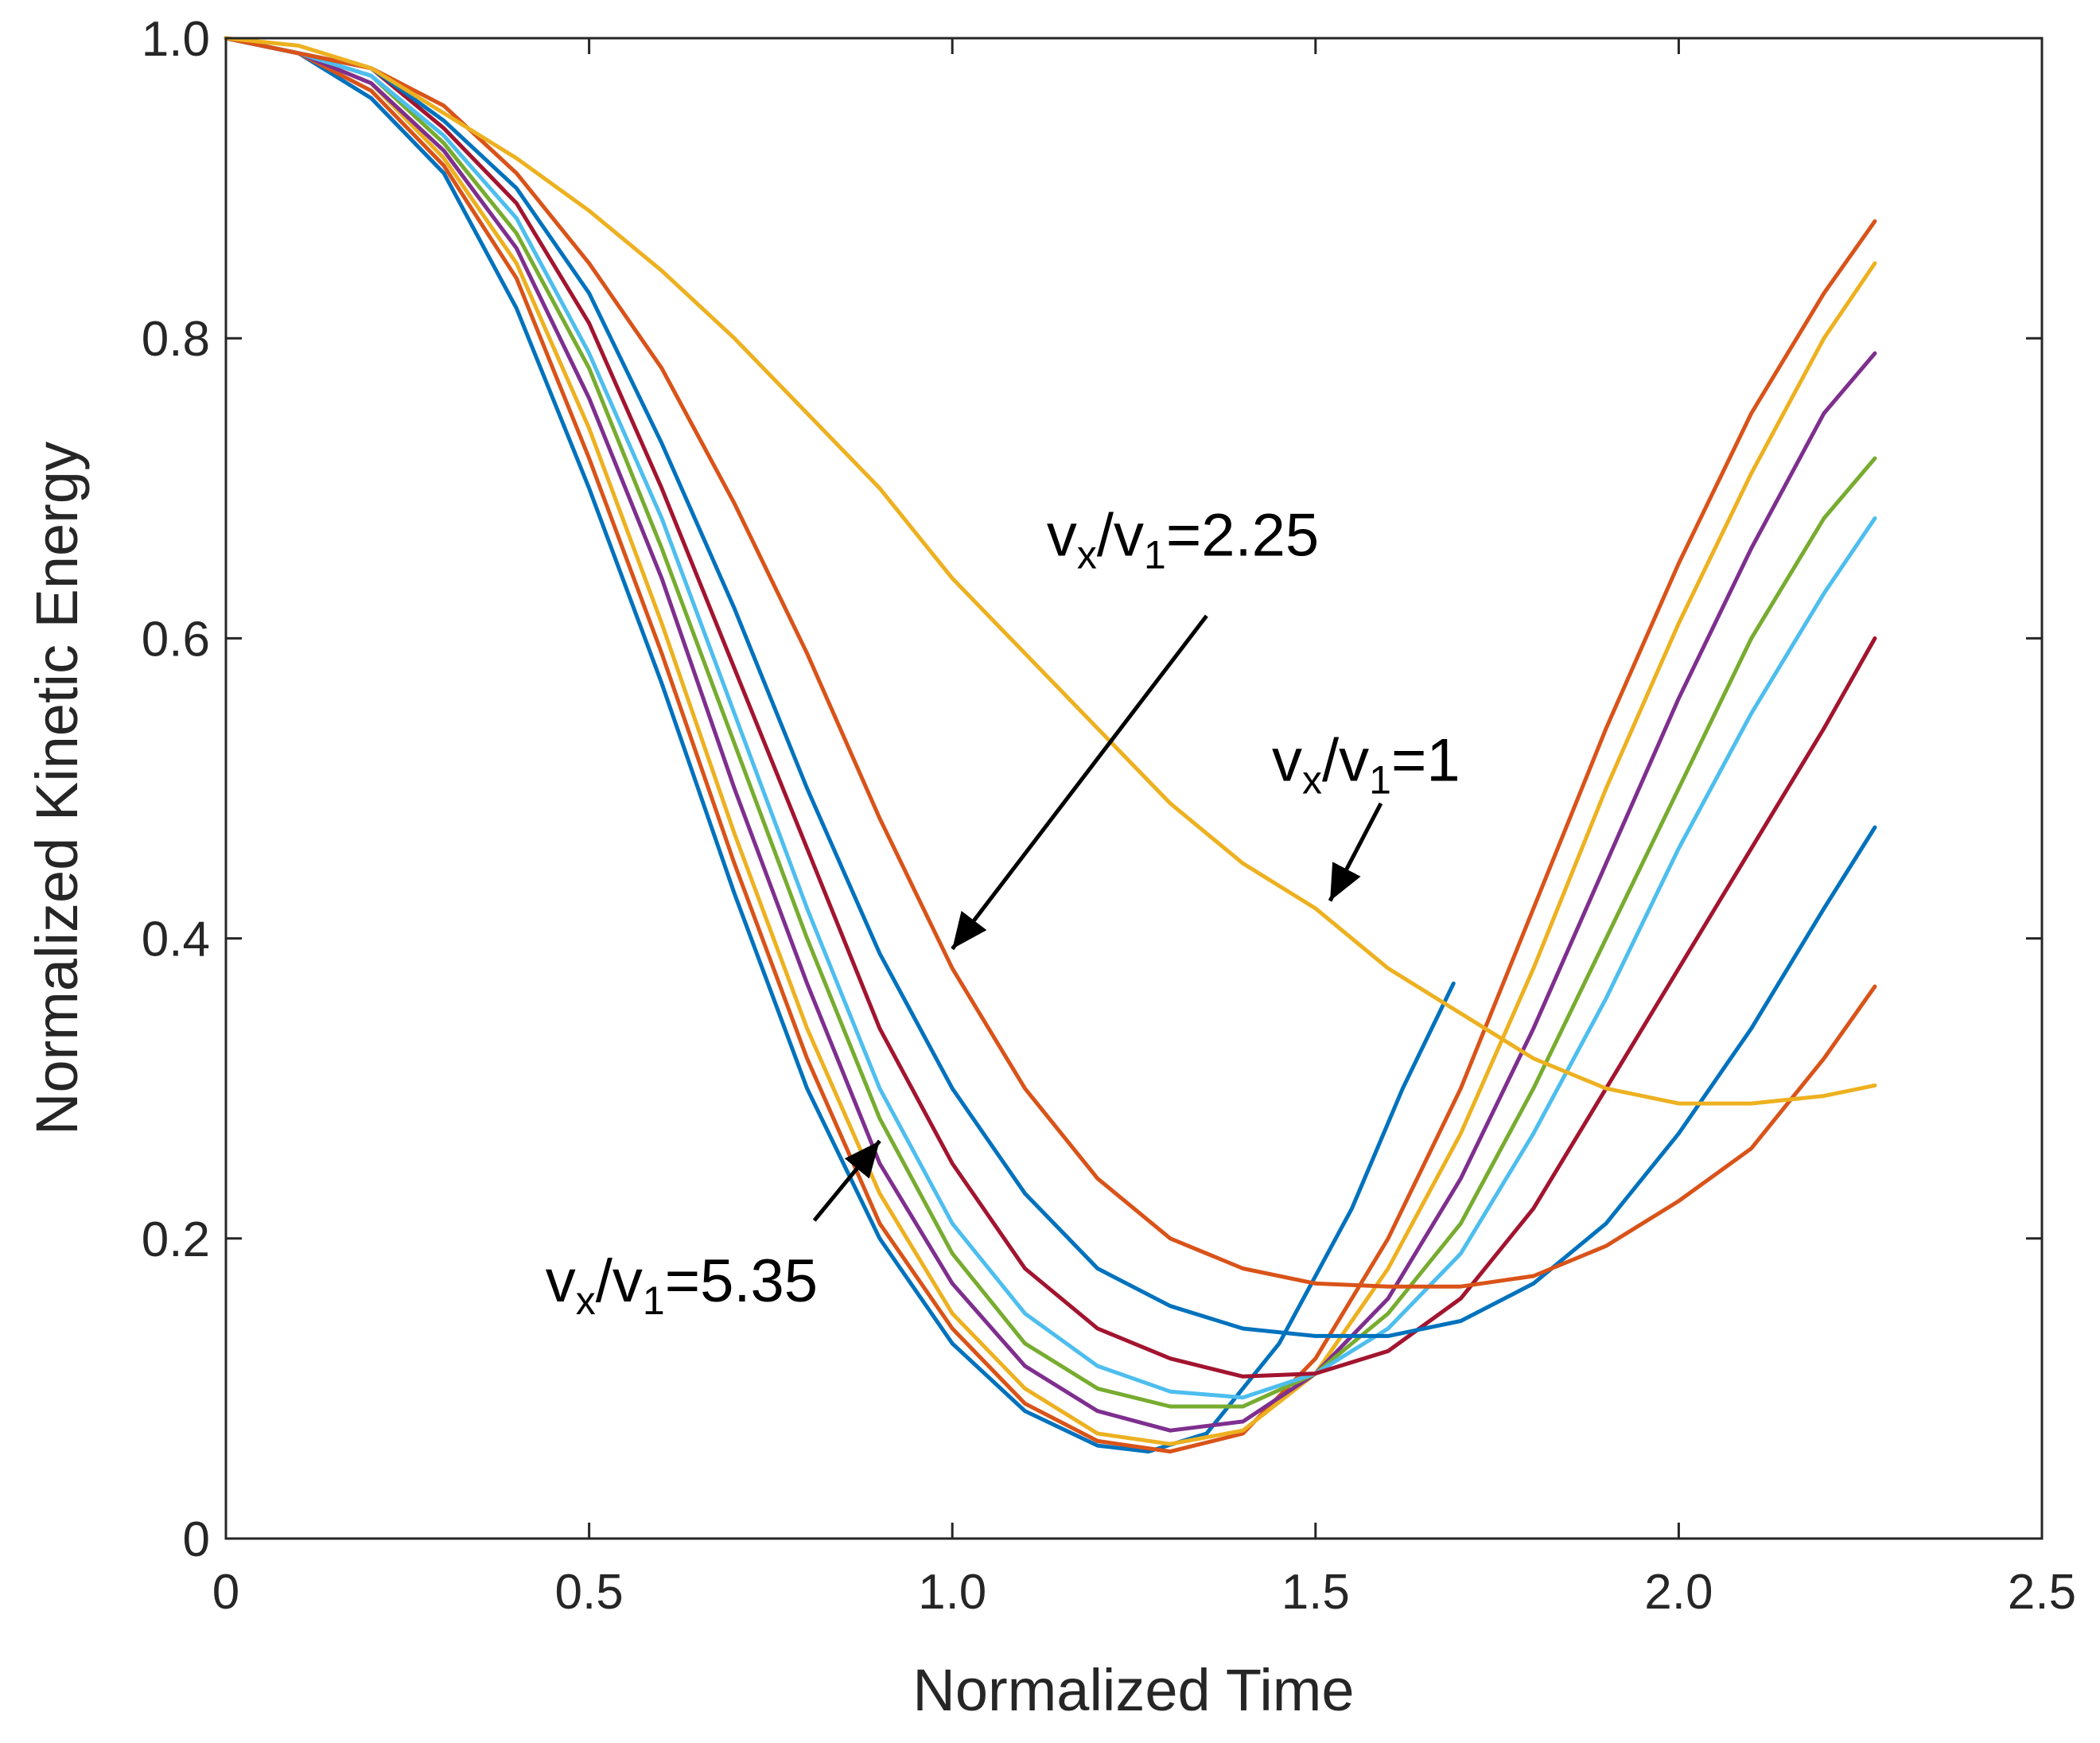 This screenshot has height=1743, width=2100. I want to click on y-tick-label: 0, so click(196, 1539).